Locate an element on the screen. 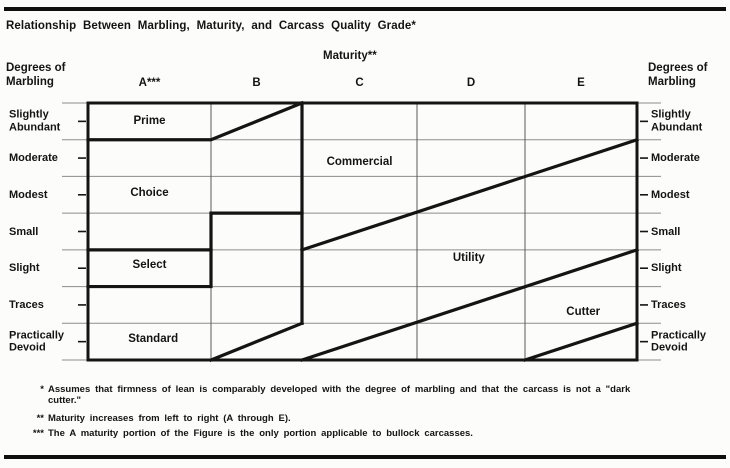 The image size is (730, 468). maturity-column-label-d: D is located at coordinates (471, 83).